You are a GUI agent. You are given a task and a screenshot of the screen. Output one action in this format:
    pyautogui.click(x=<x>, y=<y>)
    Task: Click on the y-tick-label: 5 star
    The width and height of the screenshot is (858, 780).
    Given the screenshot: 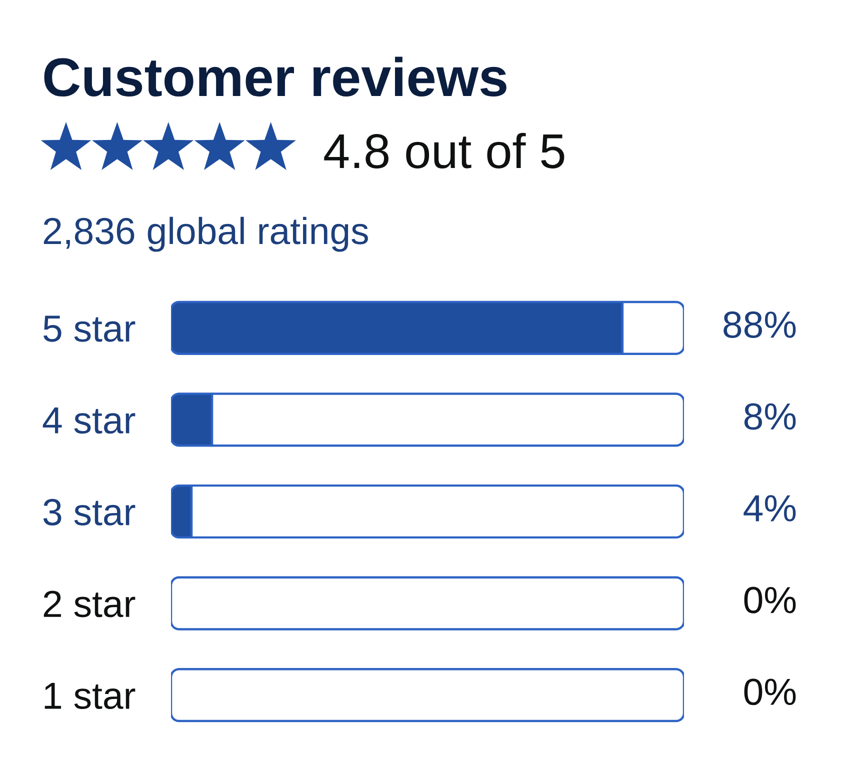 What is the action you would take?
    pyautogui.click(x=90, y=329)
    